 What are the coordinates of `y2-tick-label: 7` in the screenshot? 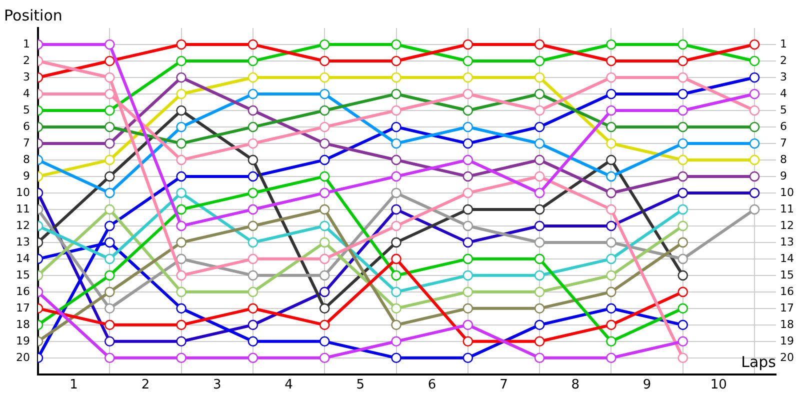 It's located at (784, 143).